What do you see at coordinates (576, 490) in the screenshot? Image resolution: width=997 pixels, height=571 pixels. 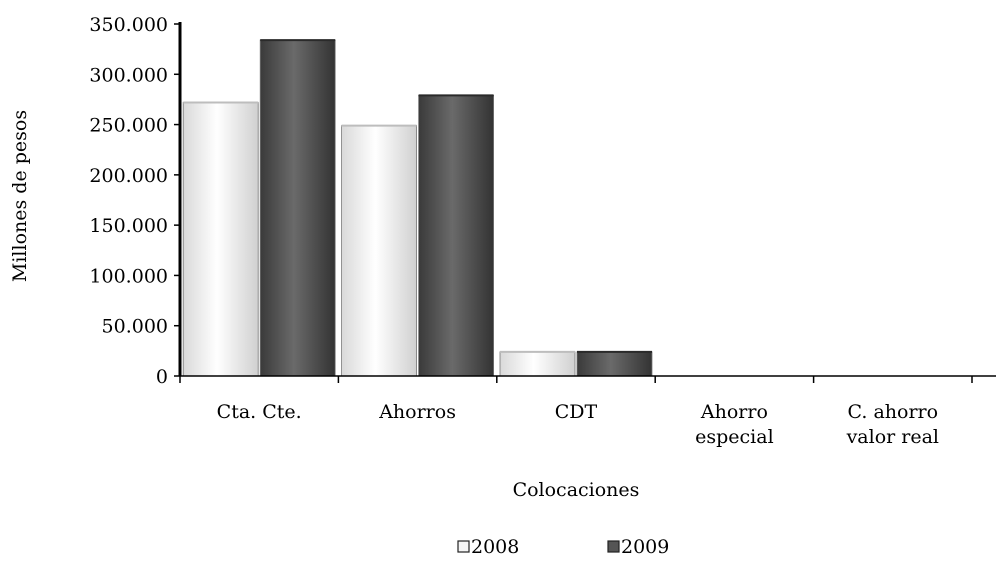 I see `x-axis-title: Colocaciones` at bounding box center [576, 490].